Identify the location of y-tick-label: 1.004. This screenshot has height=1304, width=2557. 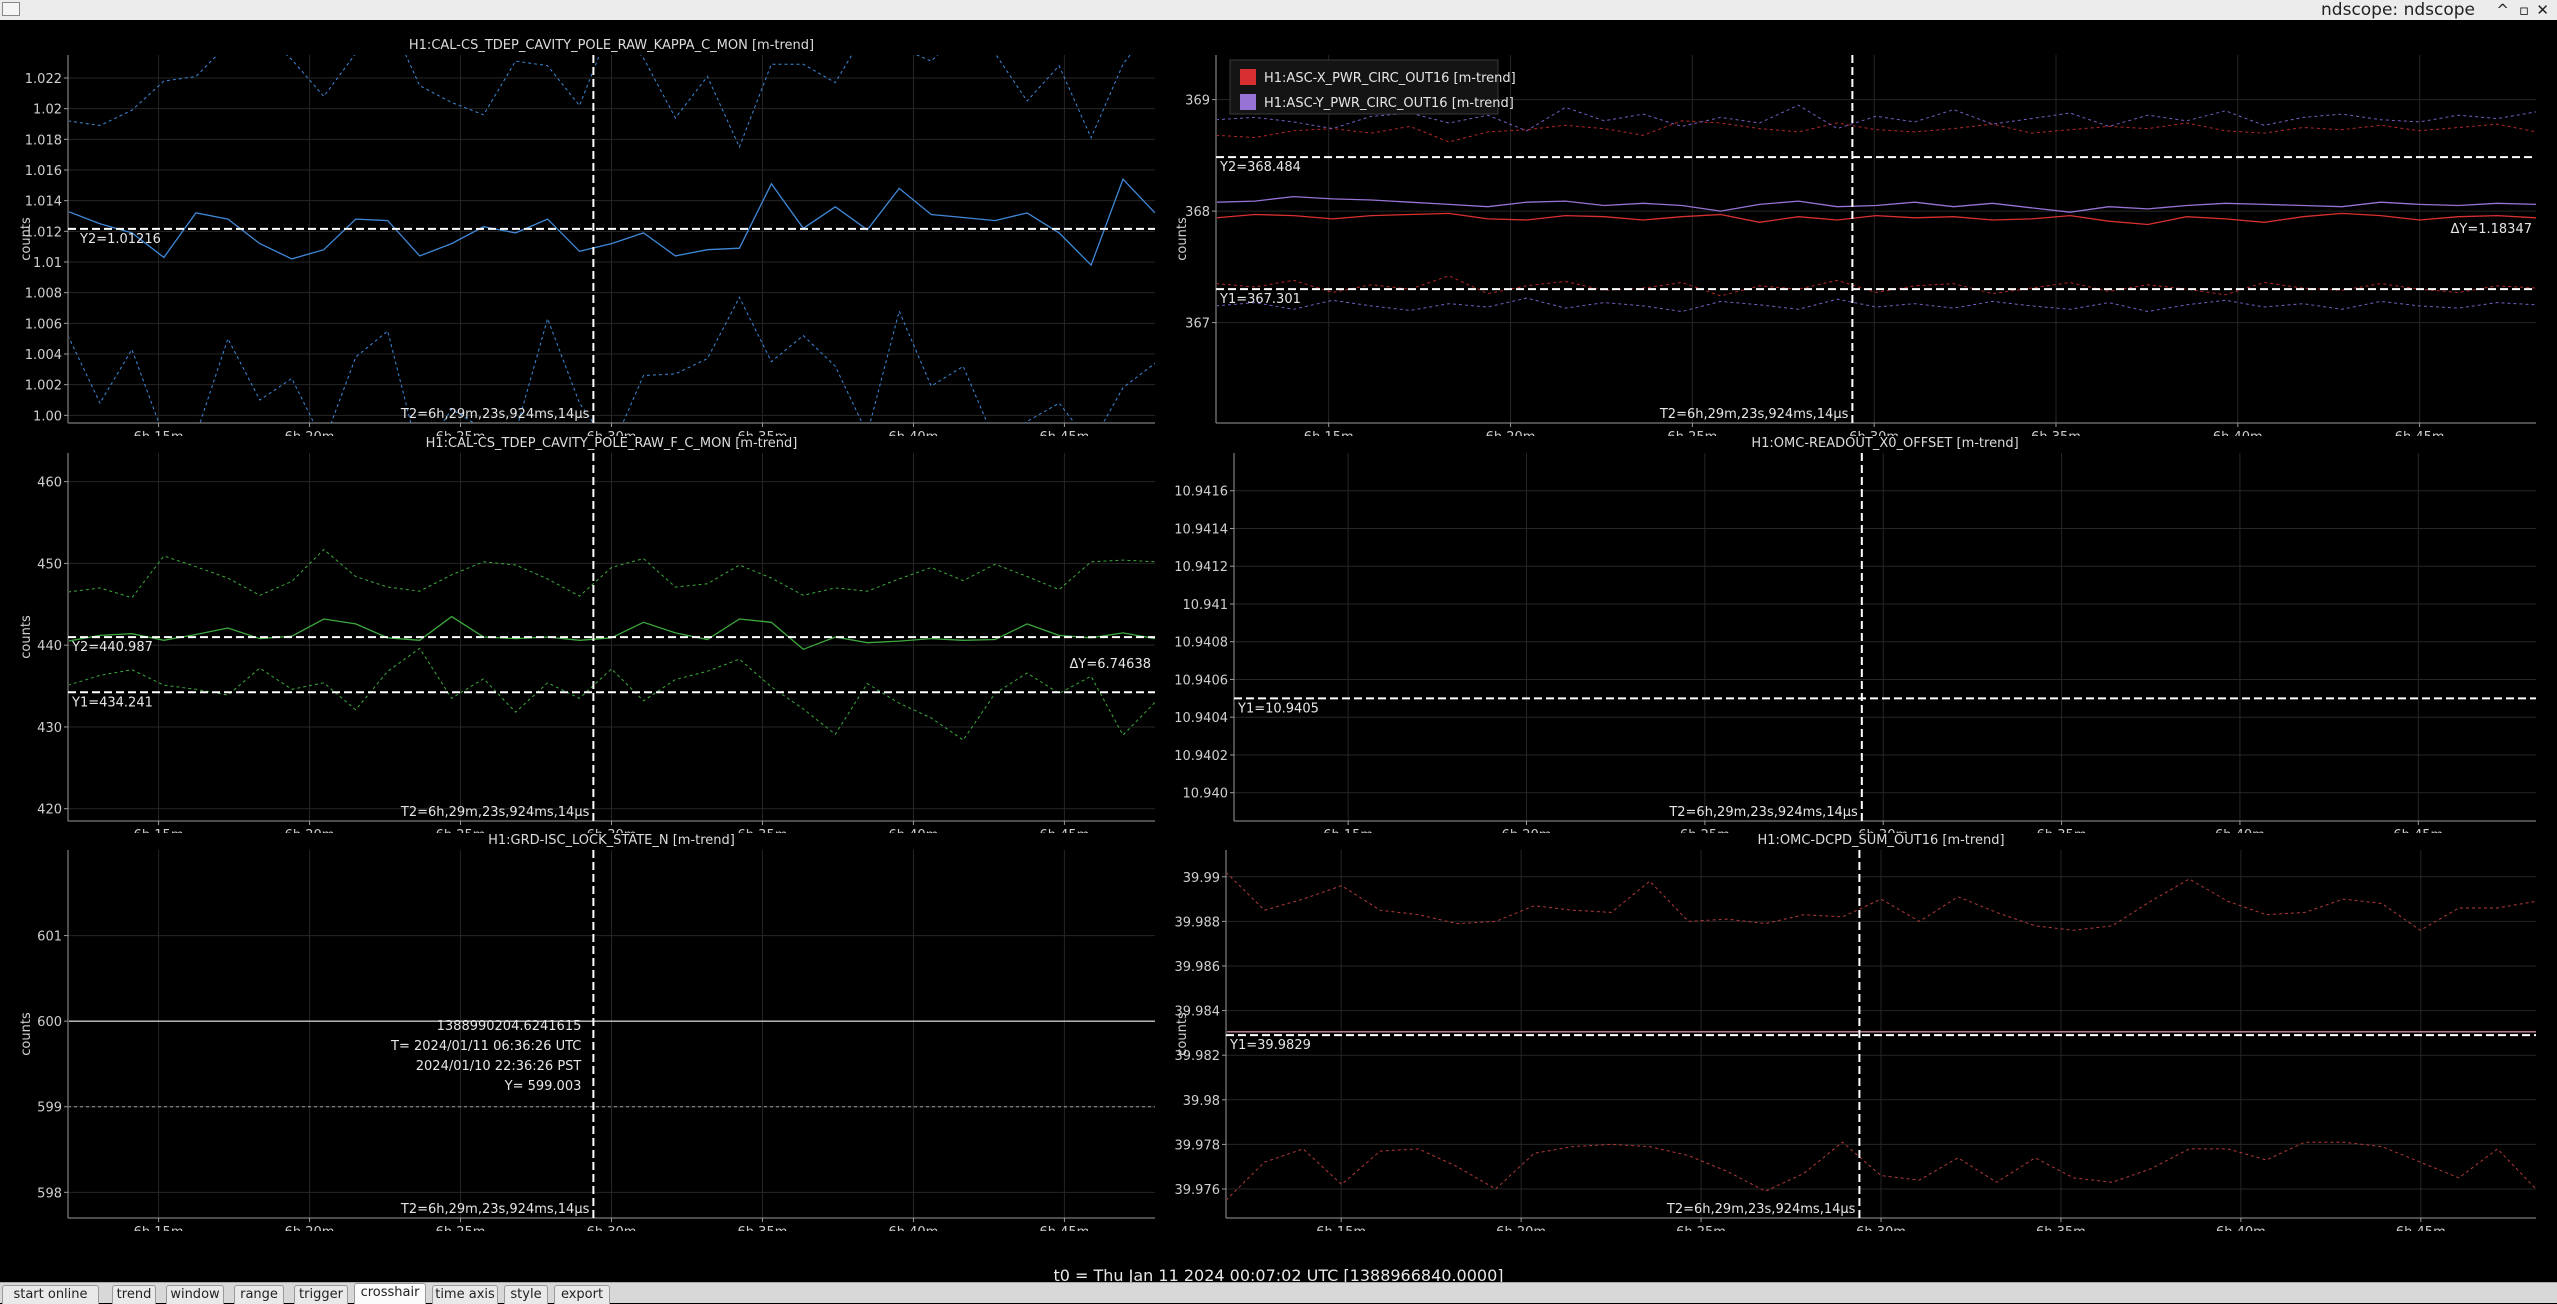
(43, 355).